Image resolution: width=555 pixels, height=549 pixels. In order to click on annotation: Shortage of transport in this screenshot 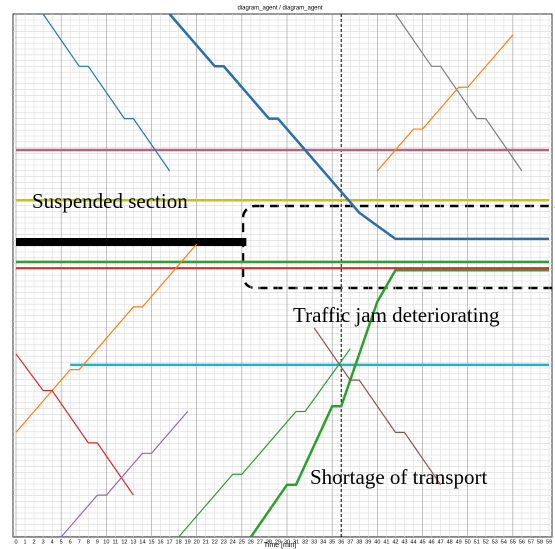, I will do `click(398, 477)`.